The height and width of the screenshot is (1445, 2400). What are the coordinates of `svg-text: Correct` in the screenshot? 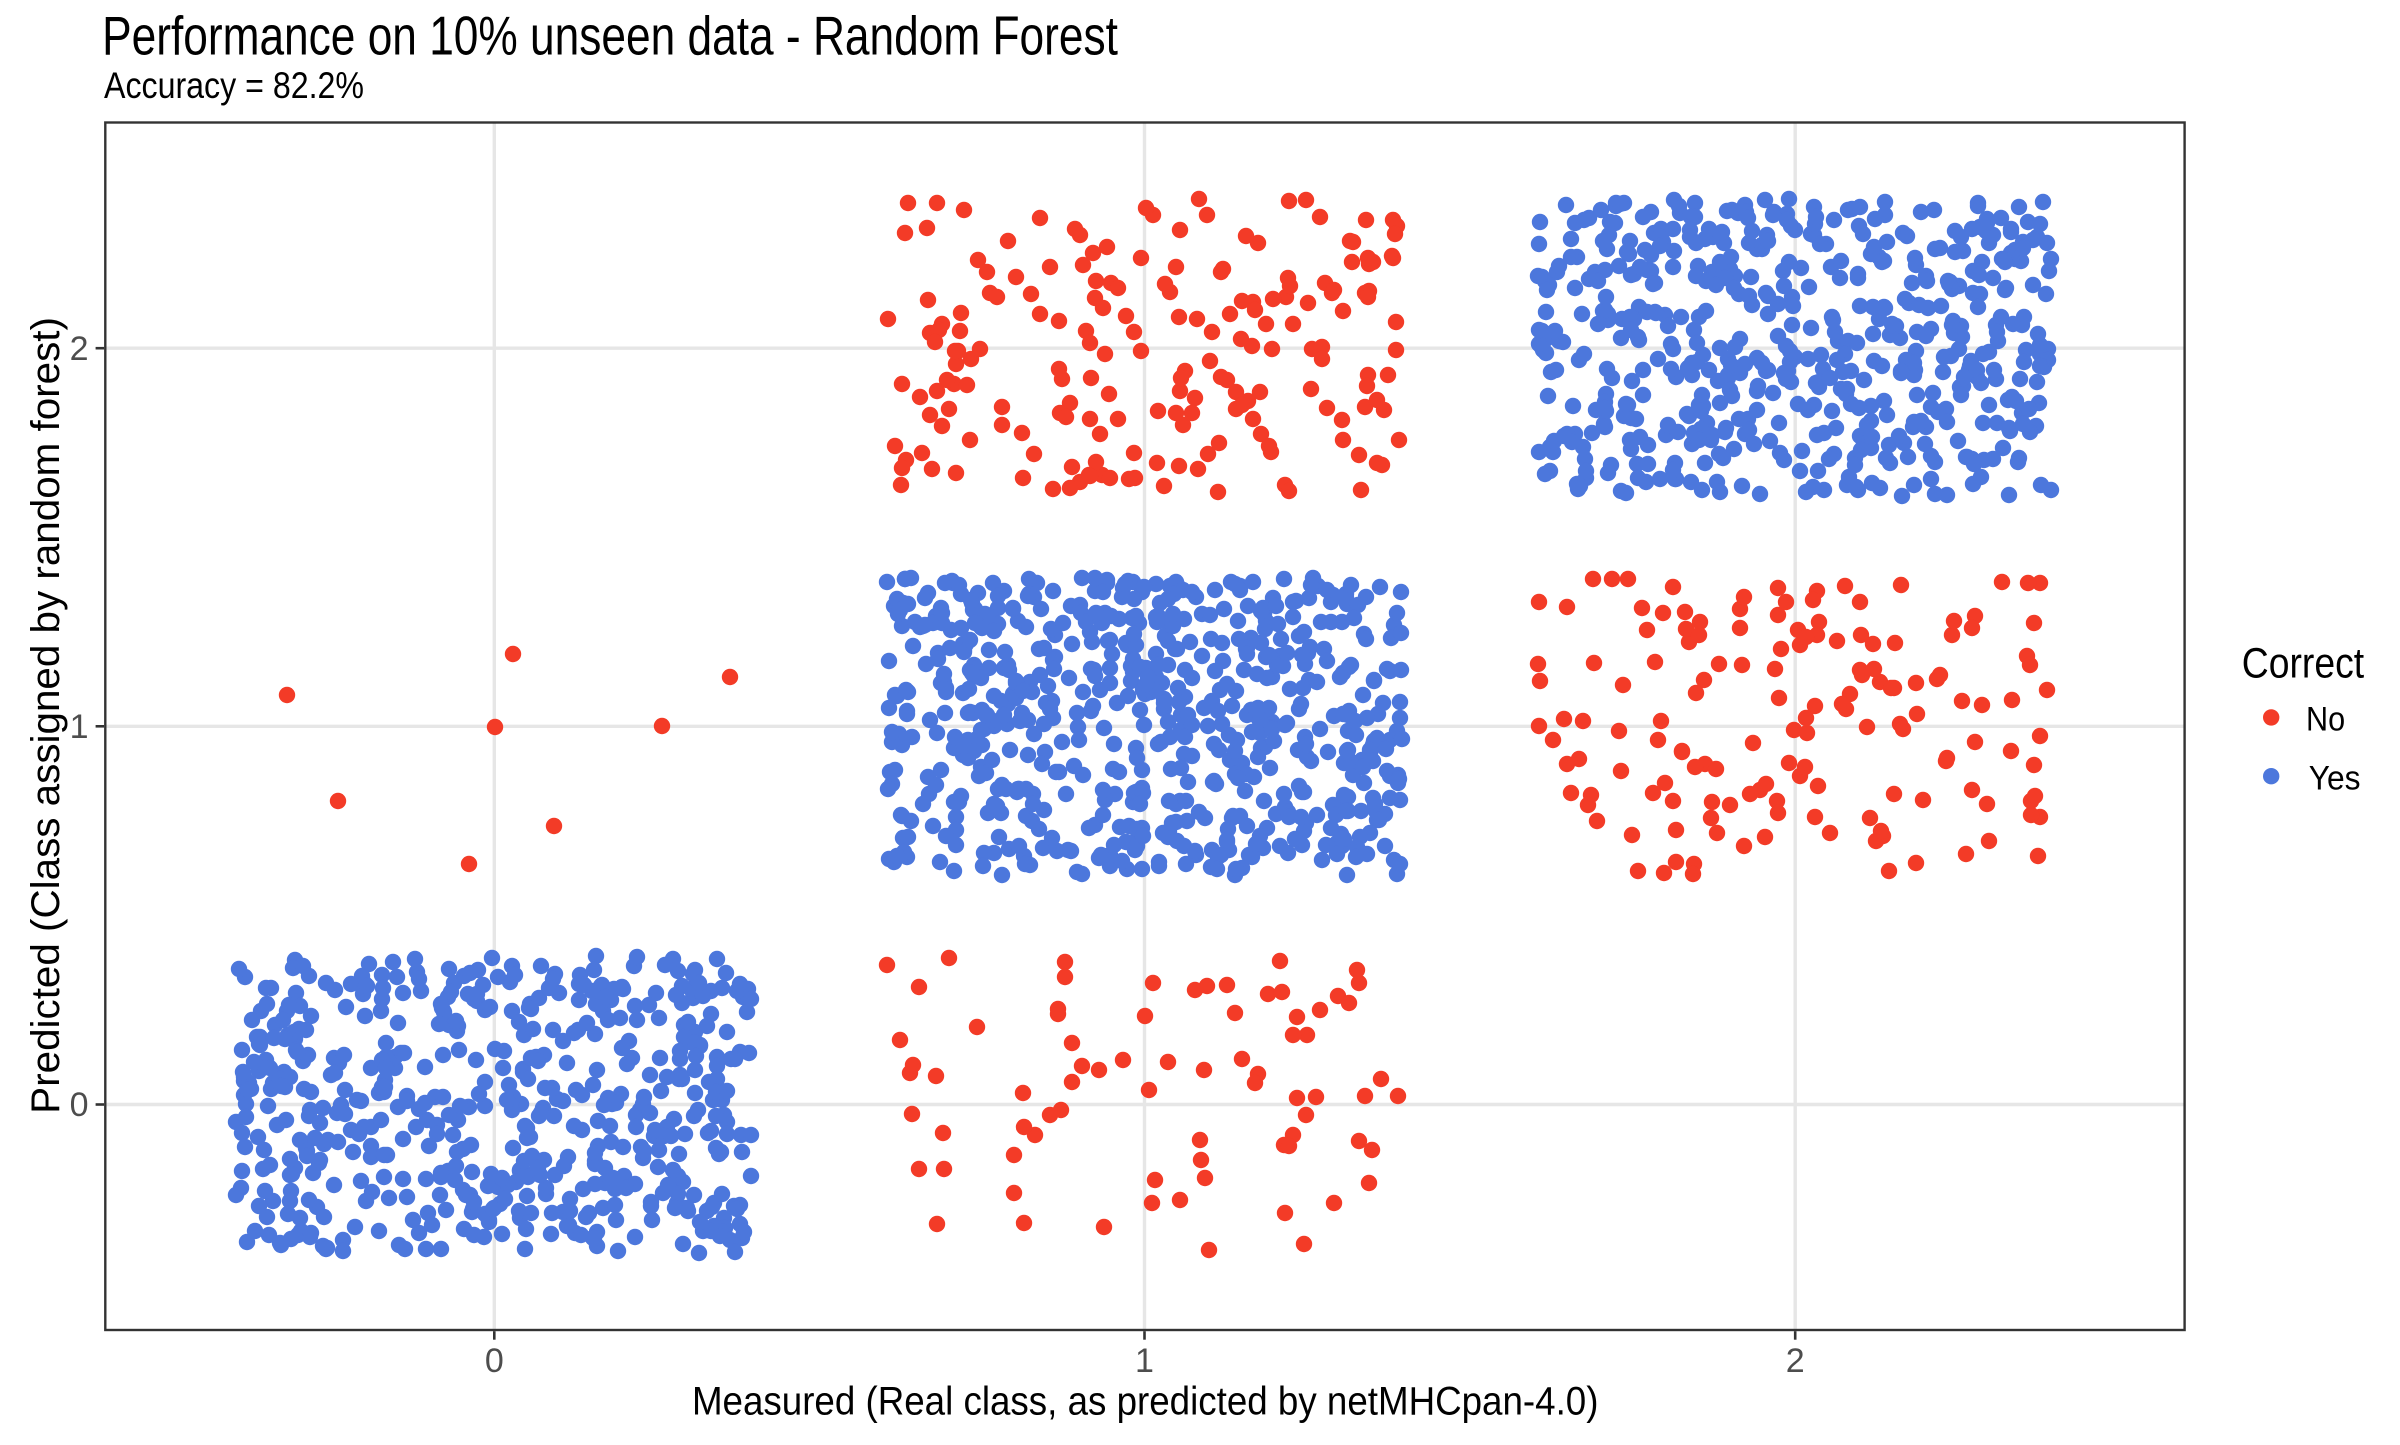 It's located at (2303, 663).